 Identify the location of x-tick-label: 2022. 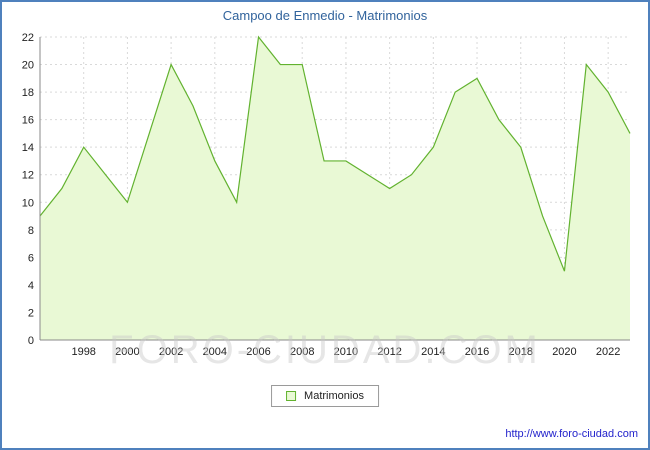
(608, 352).